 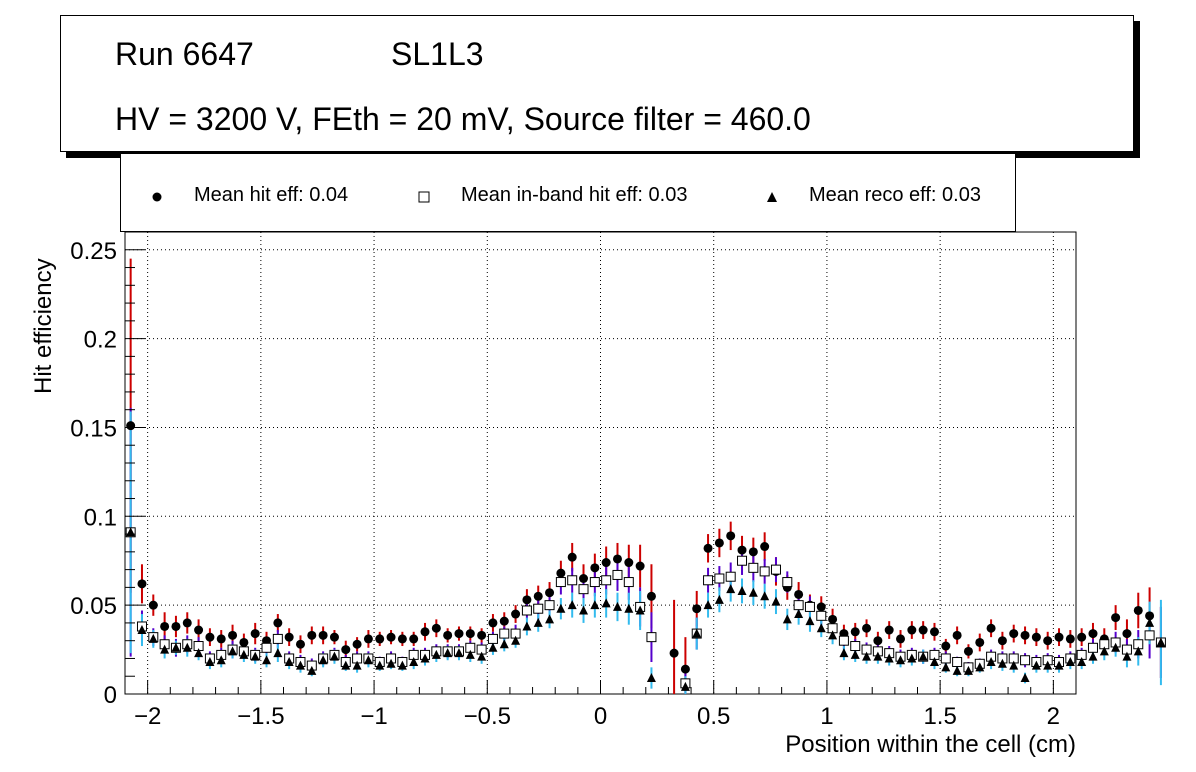 What do you see at coordinates (93, 428) in the screenshot?
I see `y-tick-label: 0.15` at bounding box center [93, 428].